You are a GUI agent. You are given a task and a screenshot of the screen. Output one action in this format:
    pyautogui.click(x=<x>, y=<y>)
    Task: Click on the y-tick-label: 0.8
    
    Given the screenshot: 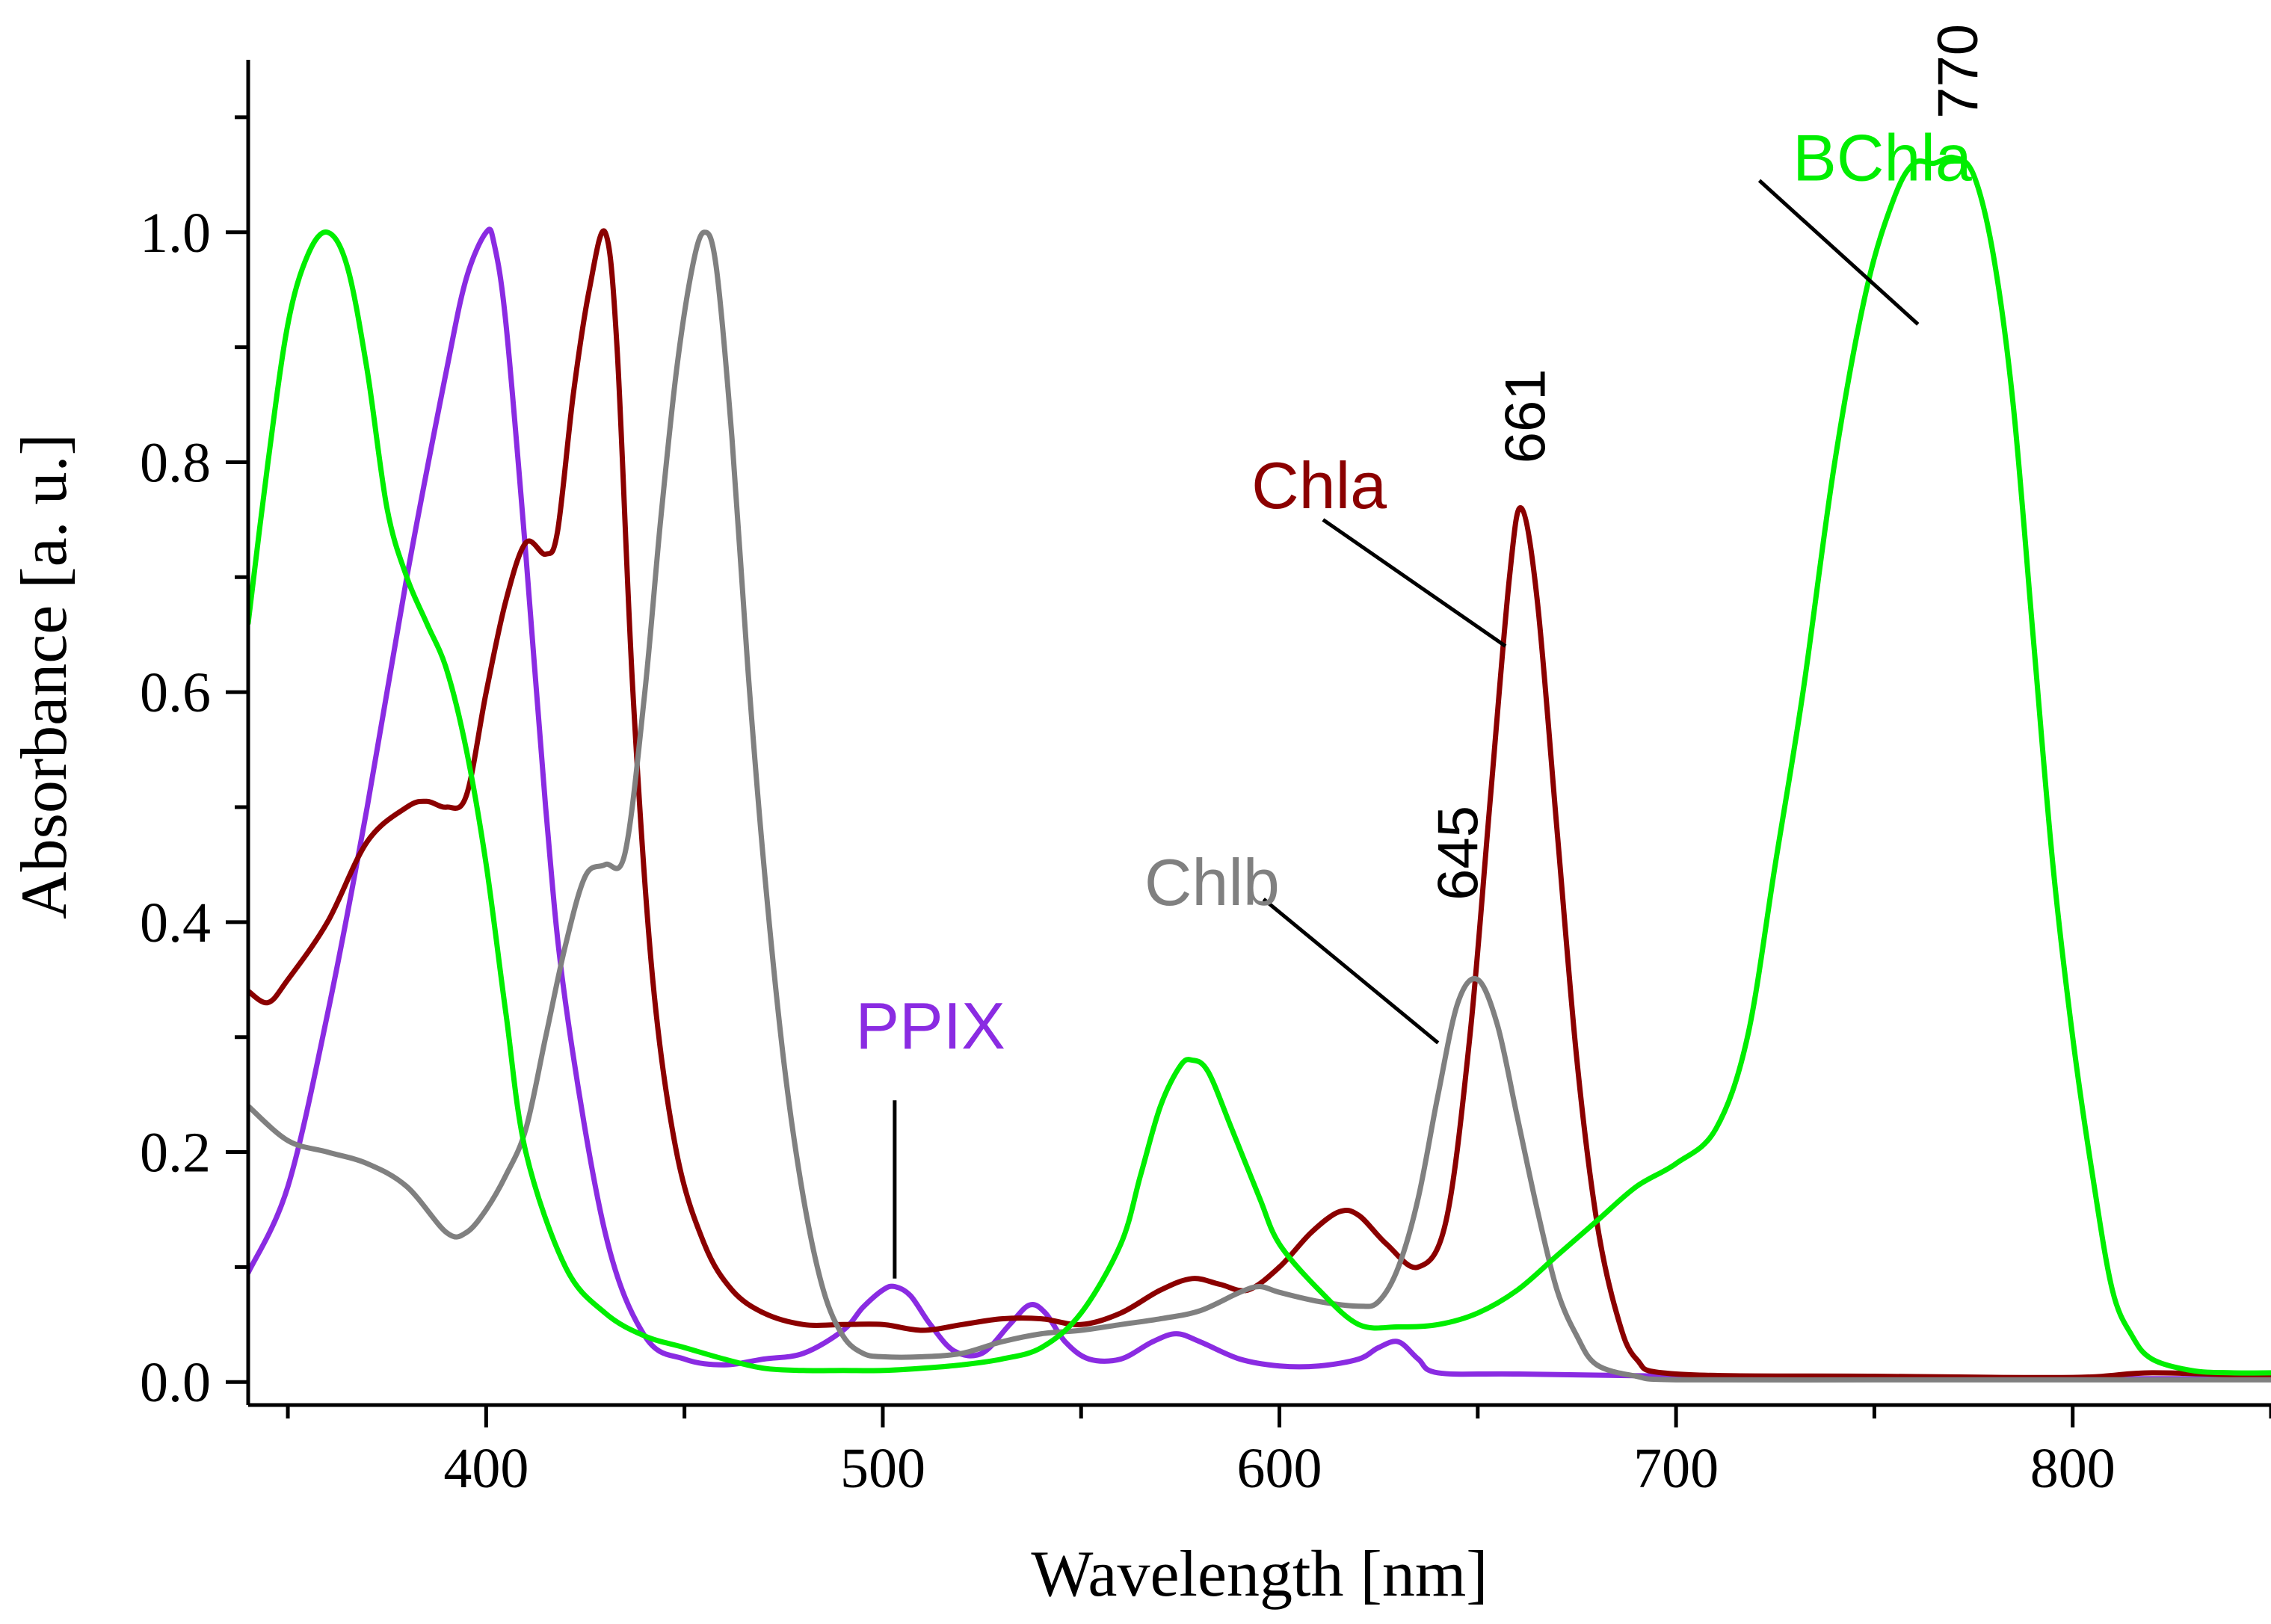 What is the action you would take?
    pyautogui.click(x=176, y=463)
    